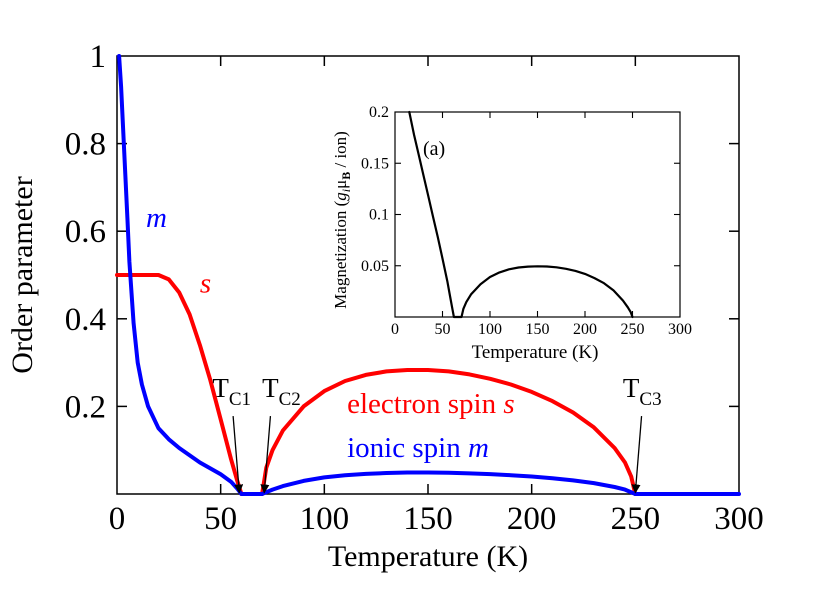 This screenshot has height=589, width=830. I want to click on critical-point-tc1: TC1, so click(231, 433).